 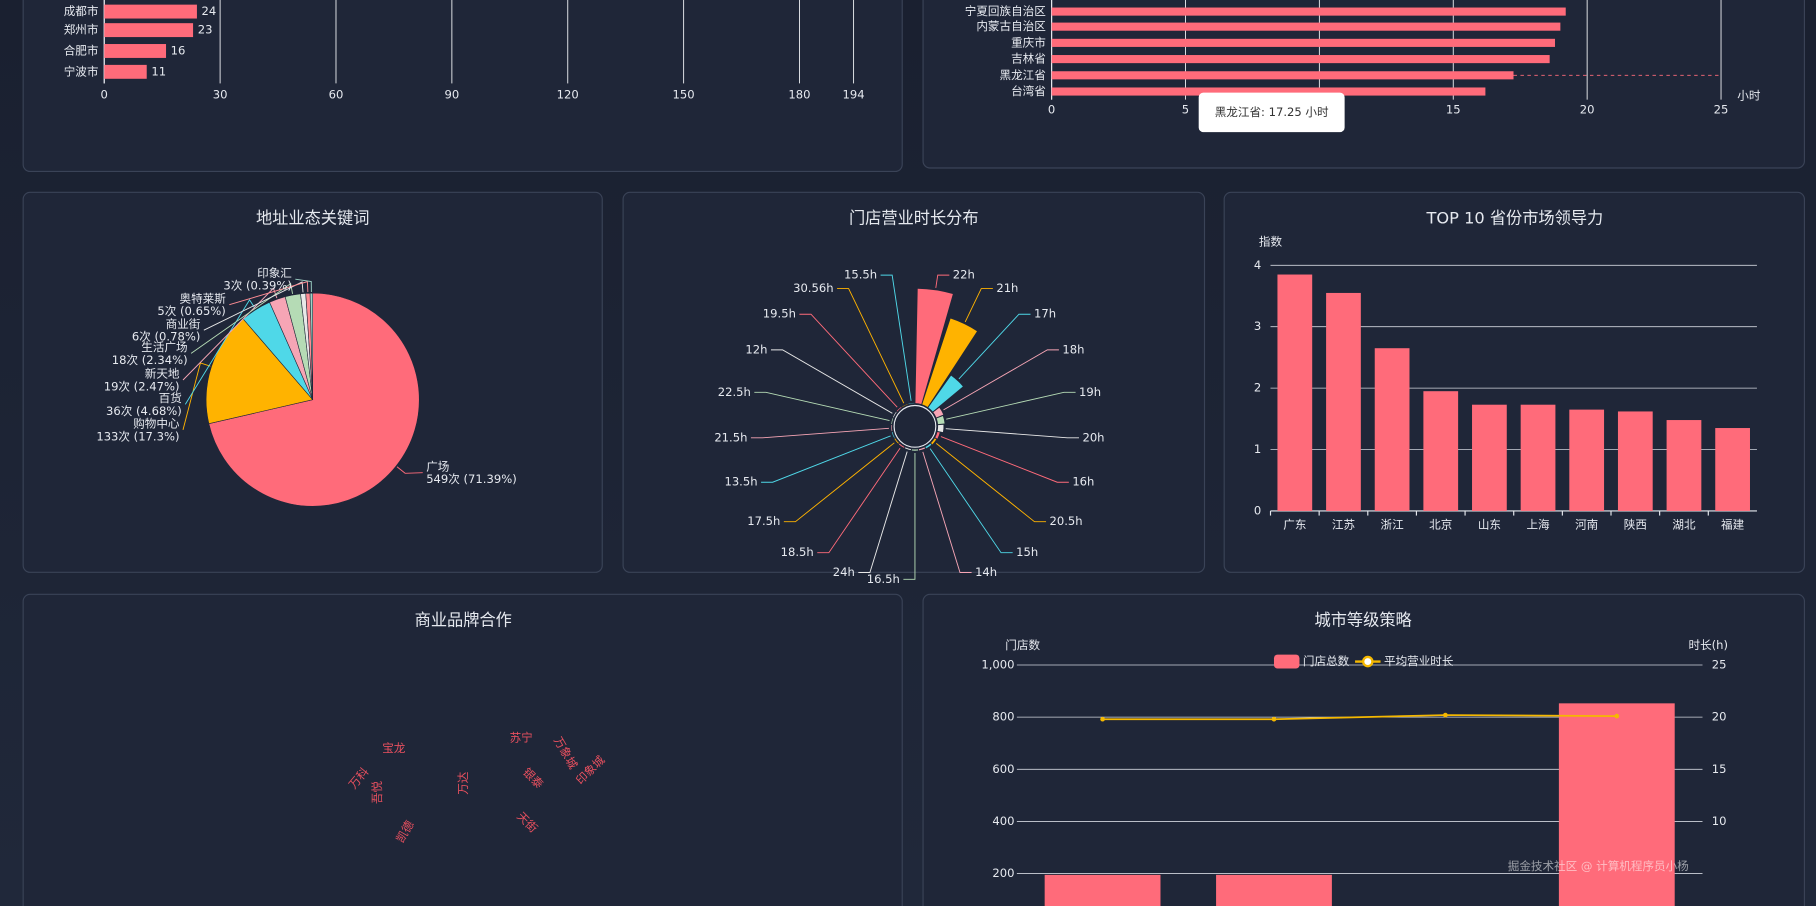 What do you see at coordinates (1083, 482) in the screenshot?
I see `sector-label: 16h` at bounding box center [1083, 482].